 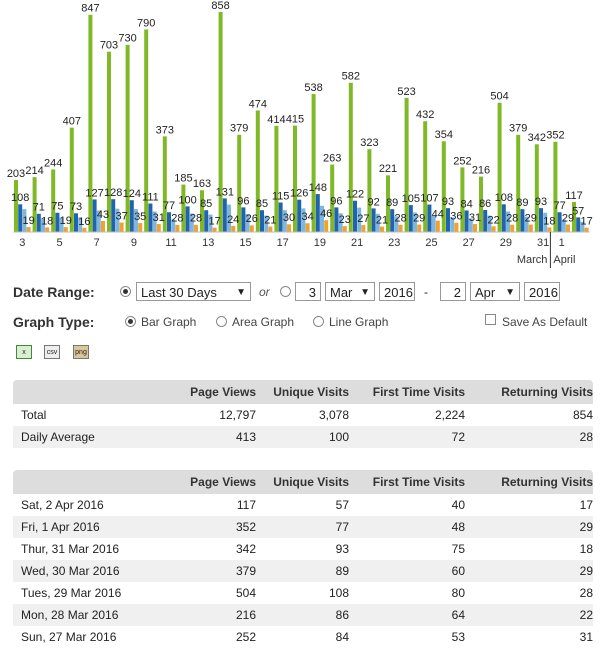 What do you see at coordinates (57, 207) in the screenshot?
I see `value-label: 75` at bounding box center [57, 207].